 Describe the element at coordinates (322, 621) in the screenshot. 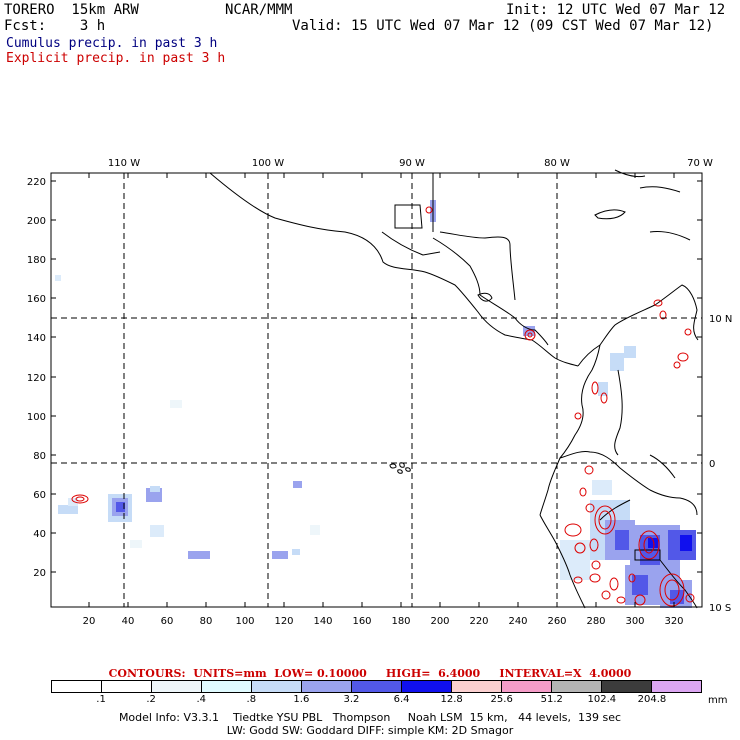

I see `x-tick-label: 140` at that location.